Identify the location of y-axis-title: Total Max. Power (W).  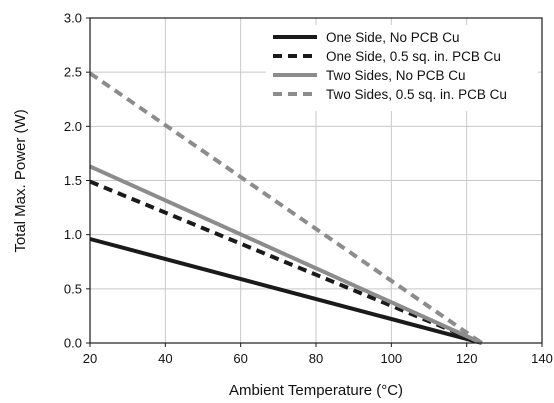
(20, 180).